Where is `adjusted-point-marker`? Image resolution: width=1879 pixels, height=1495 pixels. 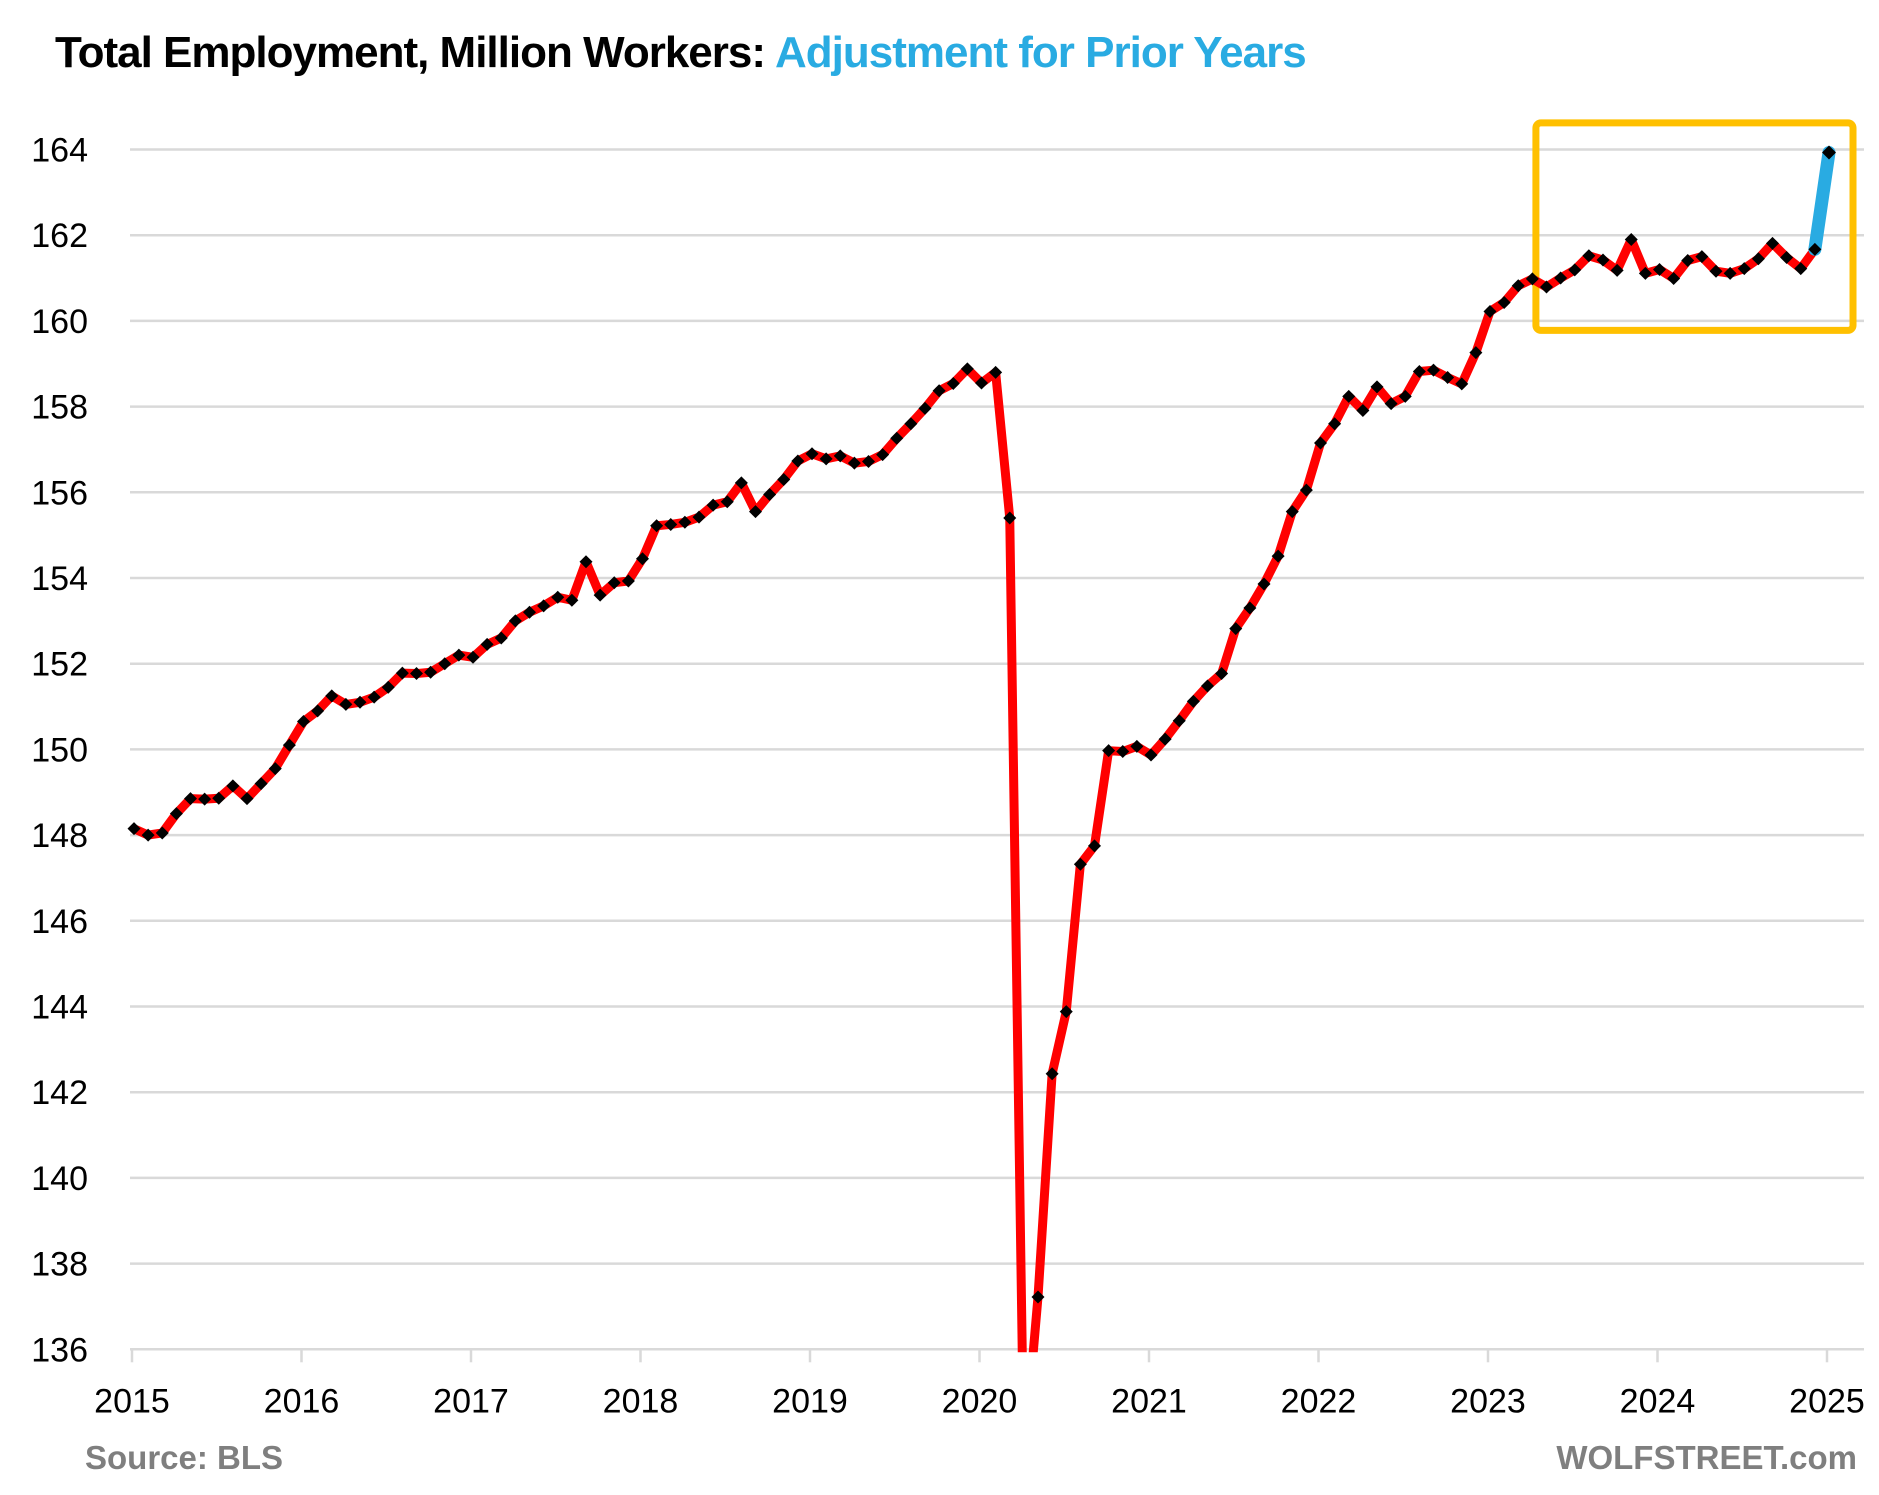 adjusted-point-marker is located at coordinates (1829, 152).